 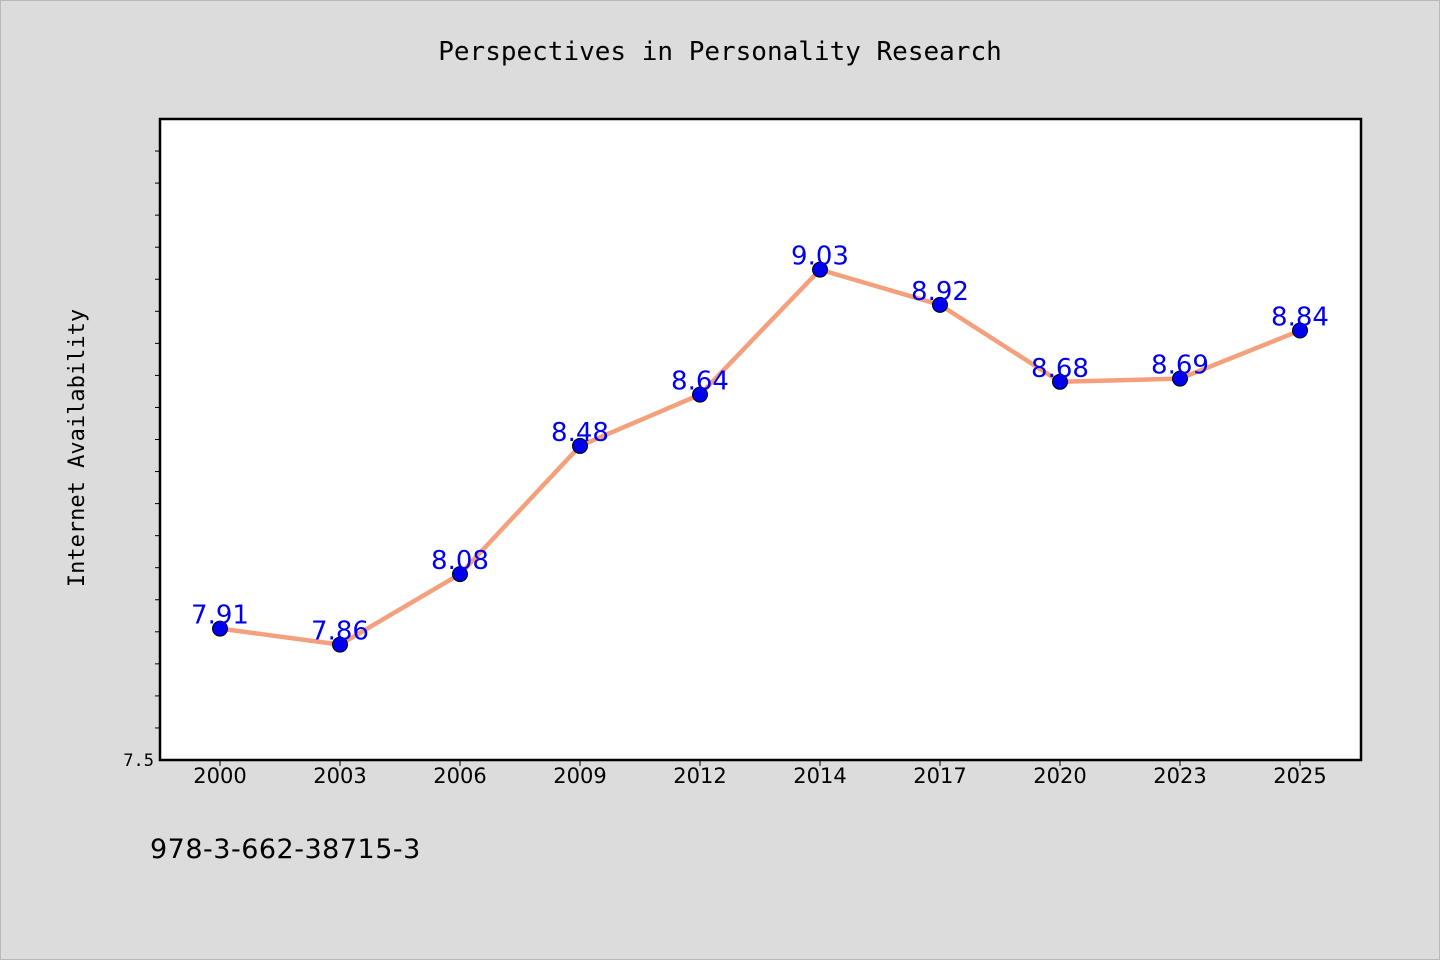 I want to click on x-tick-label: 2009, so click(x=579, y=776).